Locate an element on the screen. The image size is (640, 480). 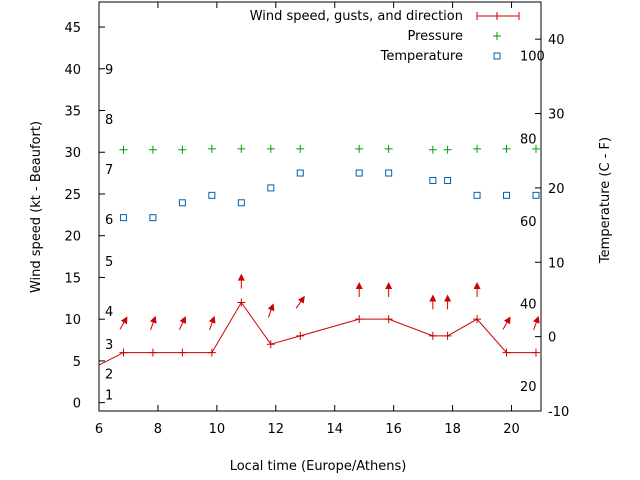
x-tick-label: 8 is located at coordinates (158, 429).